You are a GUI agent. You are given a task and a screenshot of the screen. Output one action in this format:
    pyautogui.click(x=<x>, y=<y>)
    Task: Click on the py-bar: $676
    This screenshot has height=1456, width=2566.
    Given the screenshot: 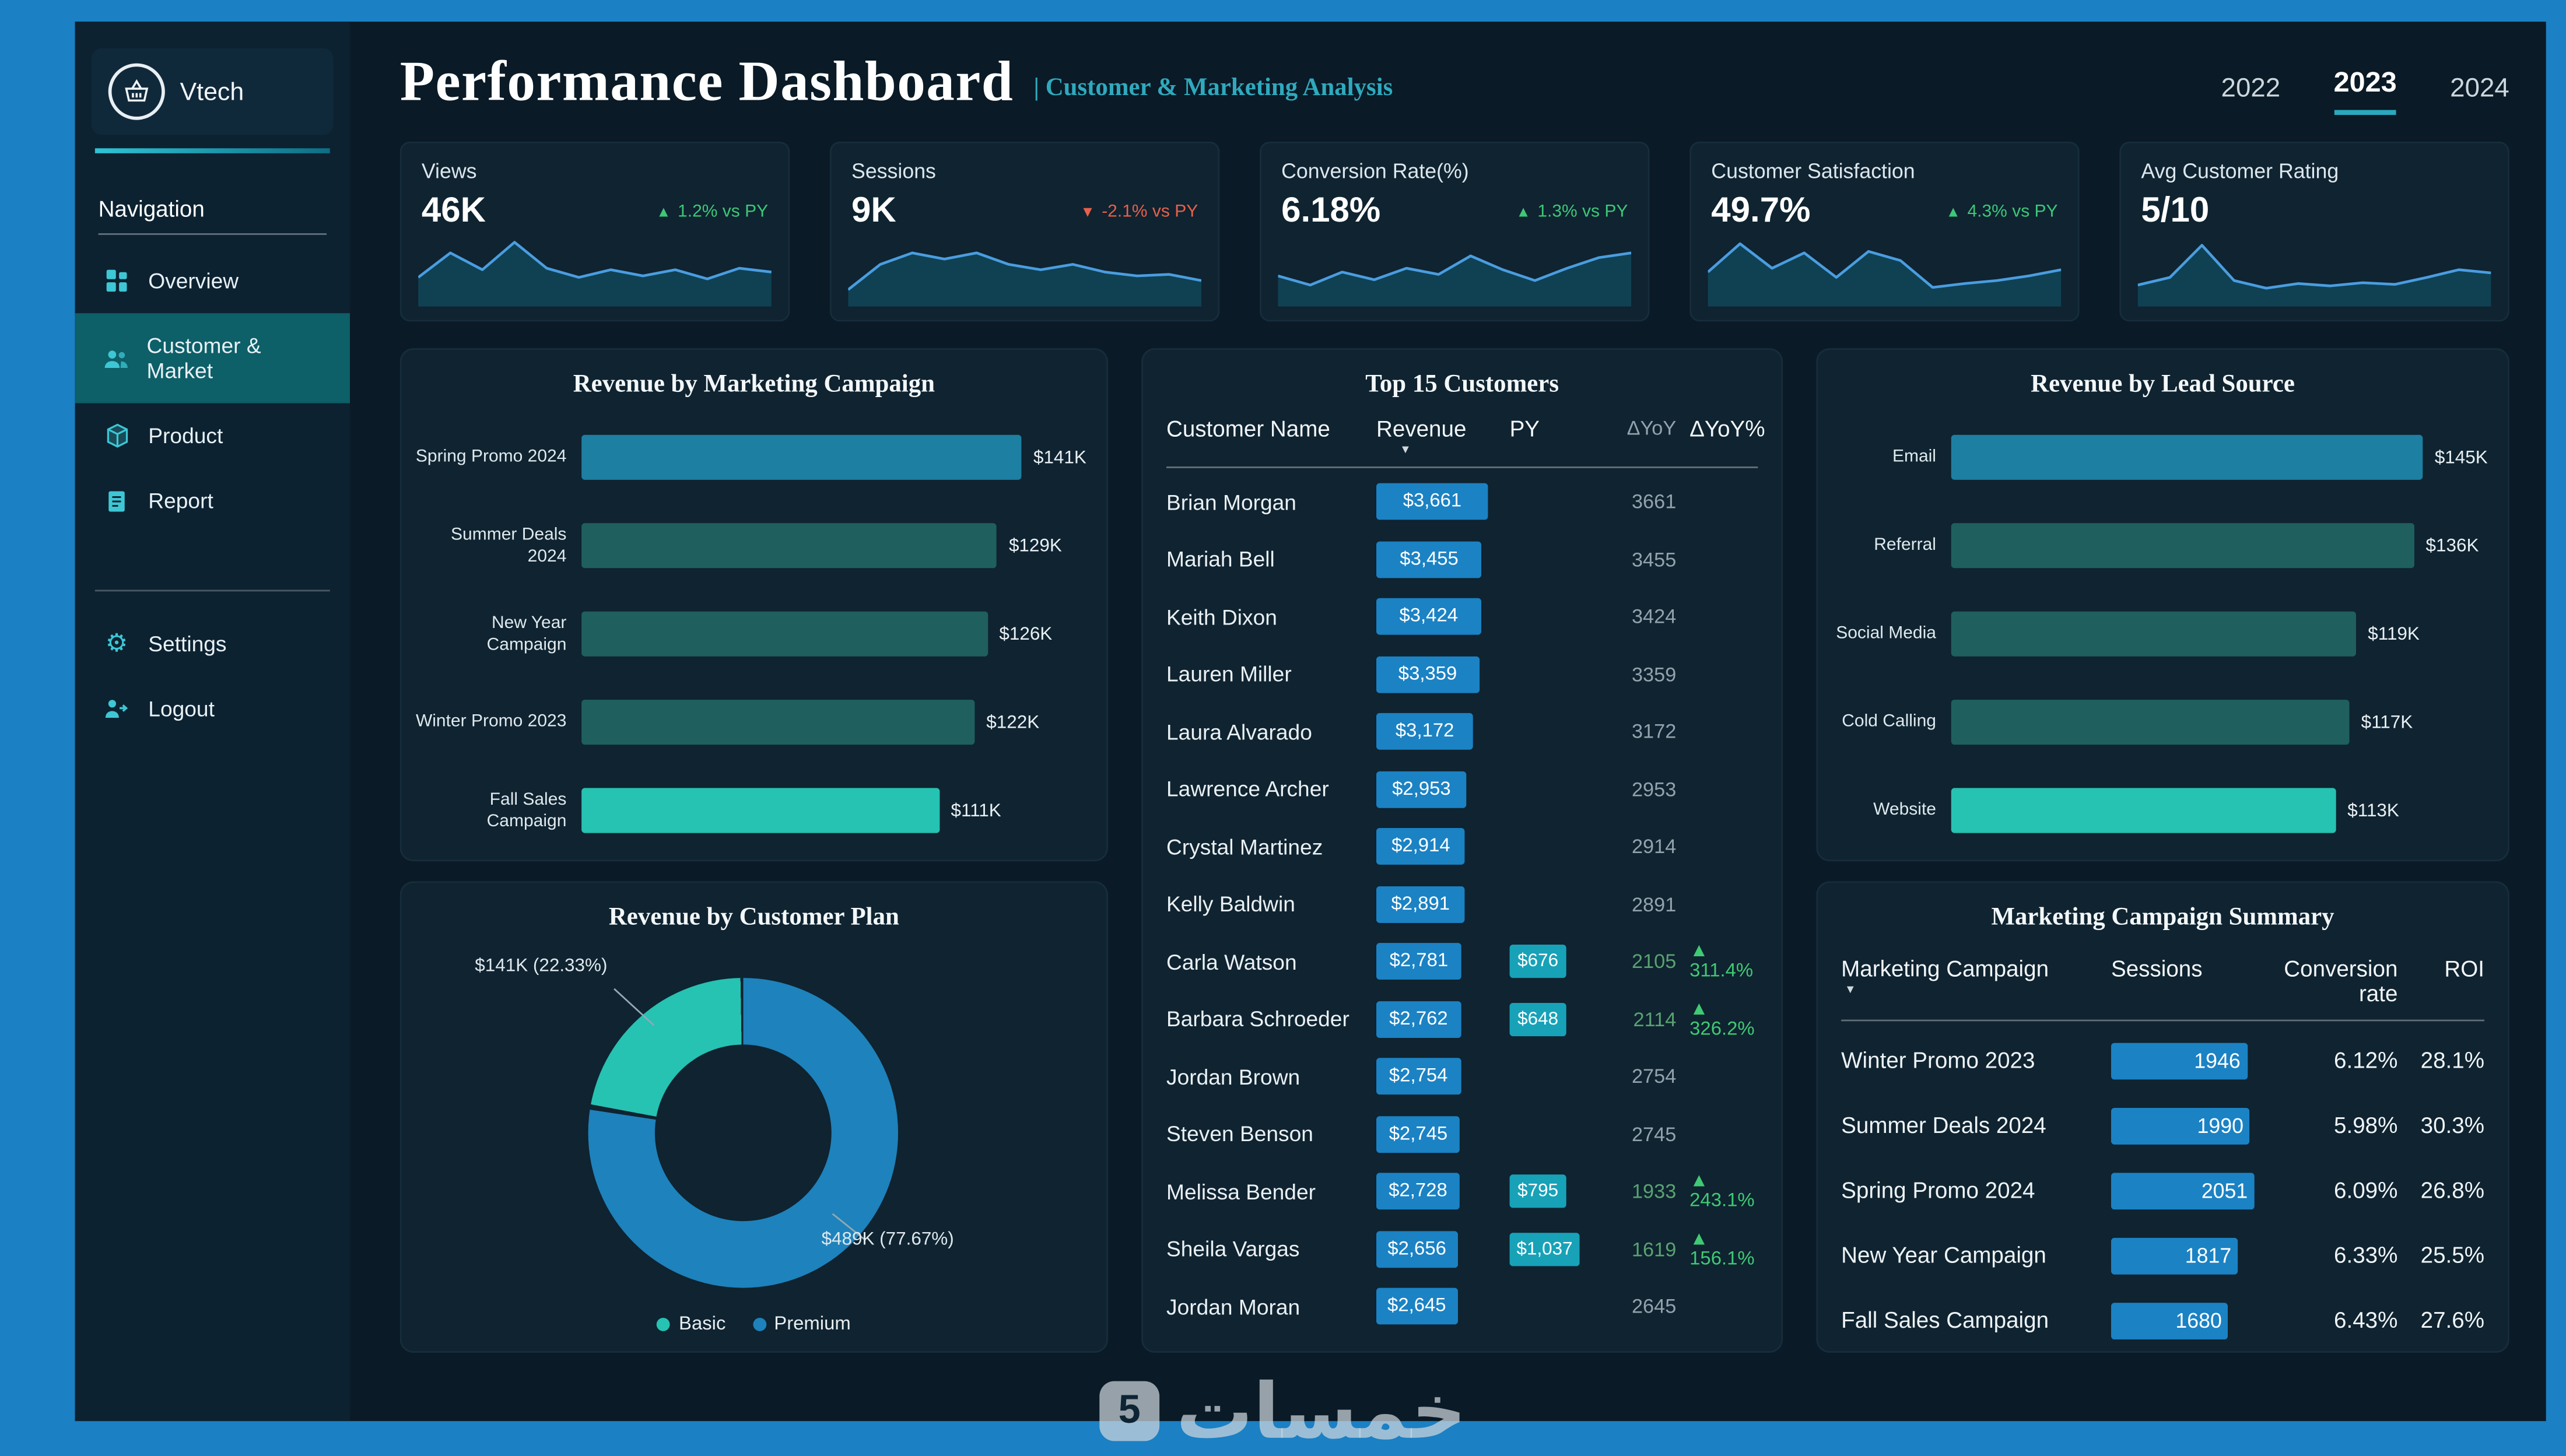 What is the action you would take?
    pyautogui.click(x=1537, y=961)
    